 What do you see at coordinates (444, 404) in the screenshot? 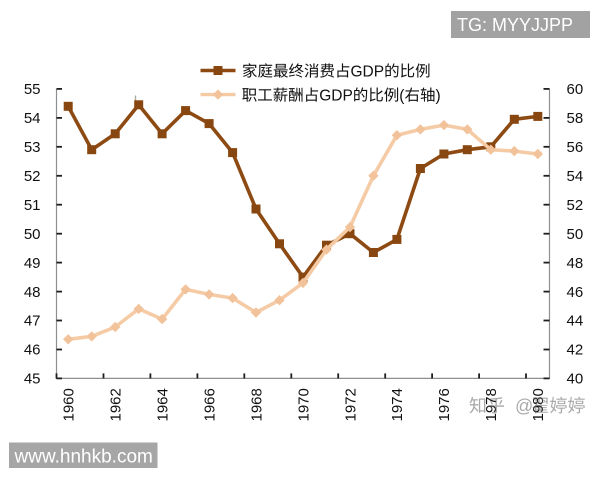
I see `svg-text: 1976` at bounding box center [444, 404].